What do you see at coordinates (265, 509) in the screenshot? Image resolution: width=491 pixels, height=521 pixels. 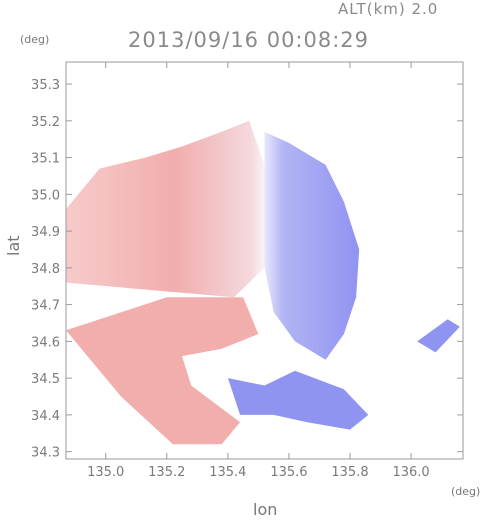 I see `x-axis-label: lon` at bounding box center [265, 509].